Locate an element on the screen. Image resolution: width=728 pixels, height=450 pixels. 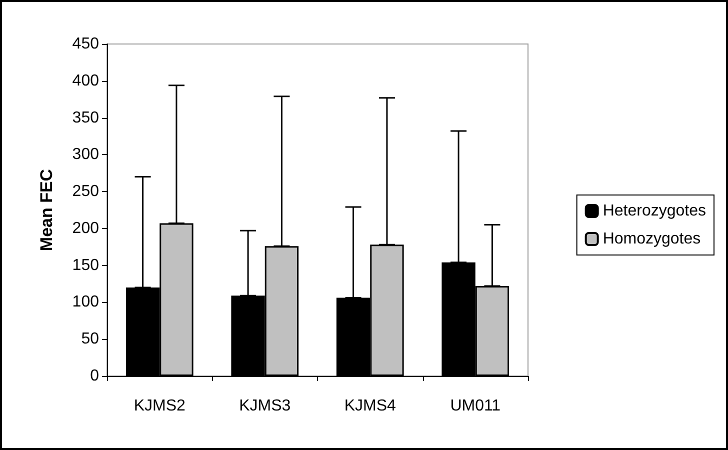
y-tick-label: 0 is located at coordinates (95, 376).